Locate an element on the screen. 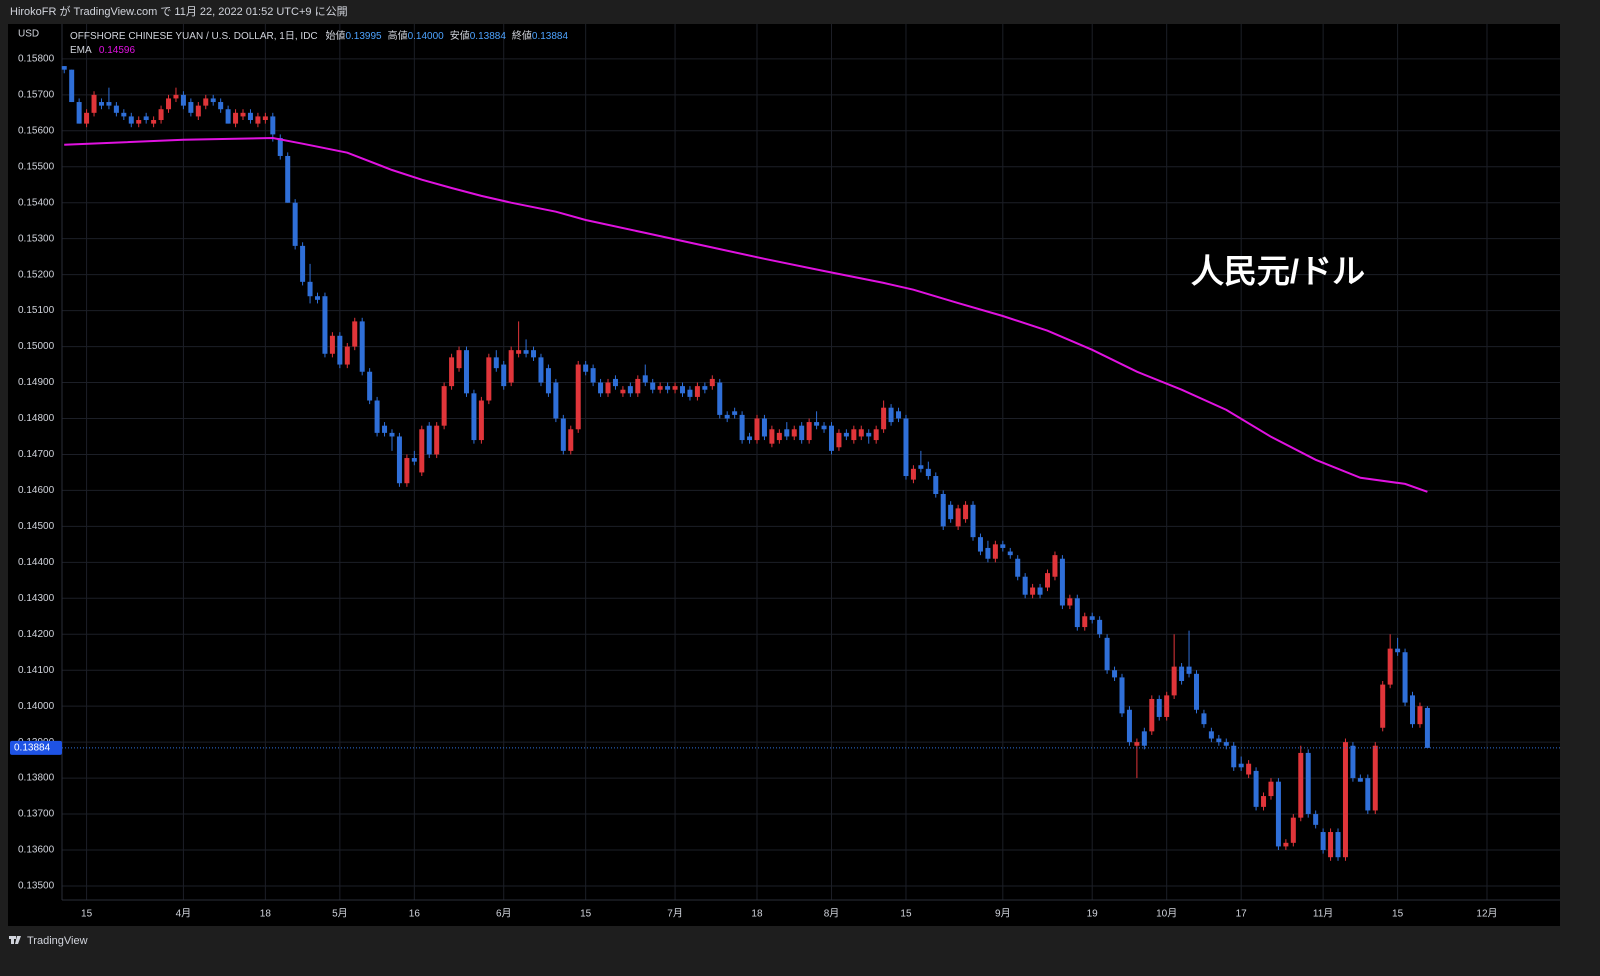 This screenshot has width=1600, height=976. y-tick-label: 0.15000 is located at coordinates (36, 346).